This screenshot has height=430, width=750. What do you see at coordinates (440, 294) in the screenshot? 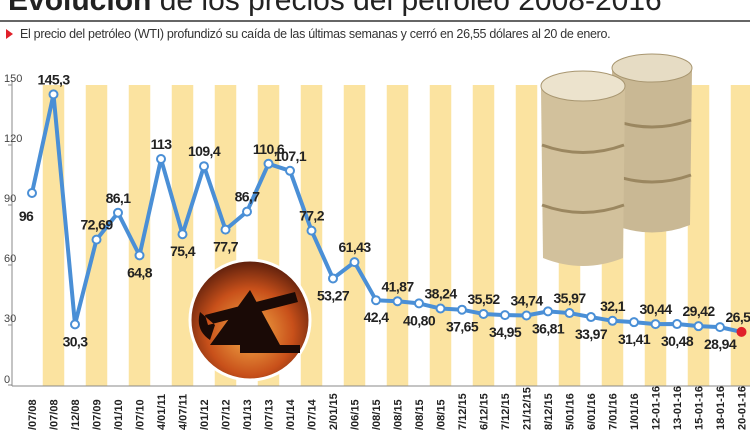
I see `data-label: 38,24` at bounding box center [440, 294].